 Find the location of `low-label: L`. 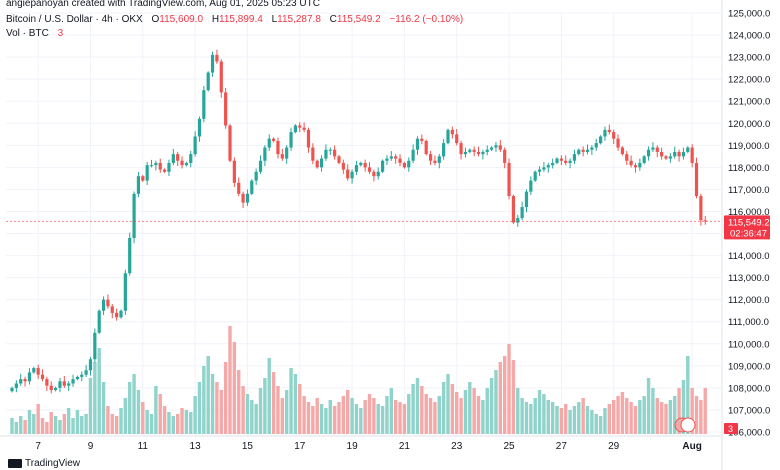

low-label: L is located at coordinates (274, 19).